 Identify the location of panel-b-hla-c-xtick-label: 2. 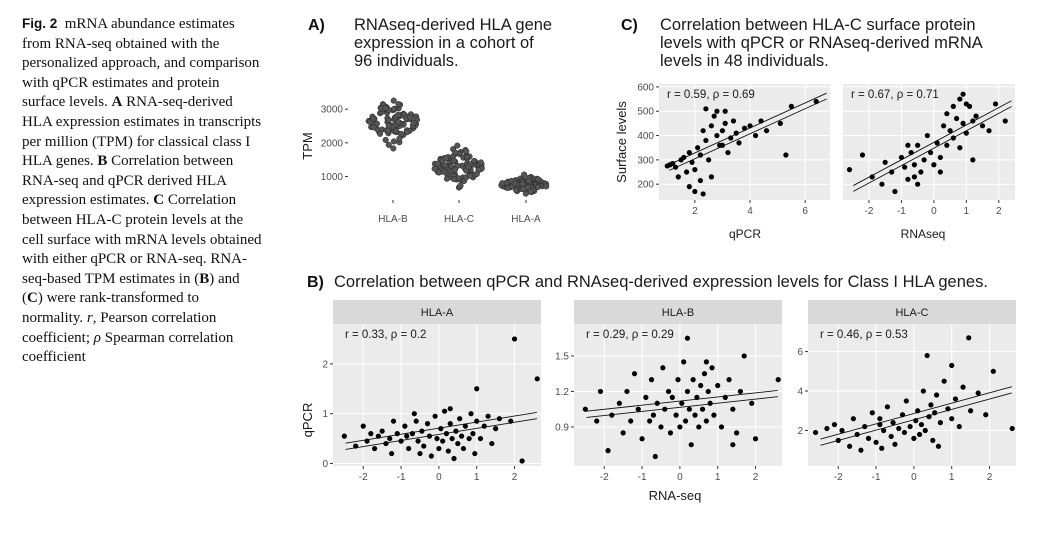
(990, 477).